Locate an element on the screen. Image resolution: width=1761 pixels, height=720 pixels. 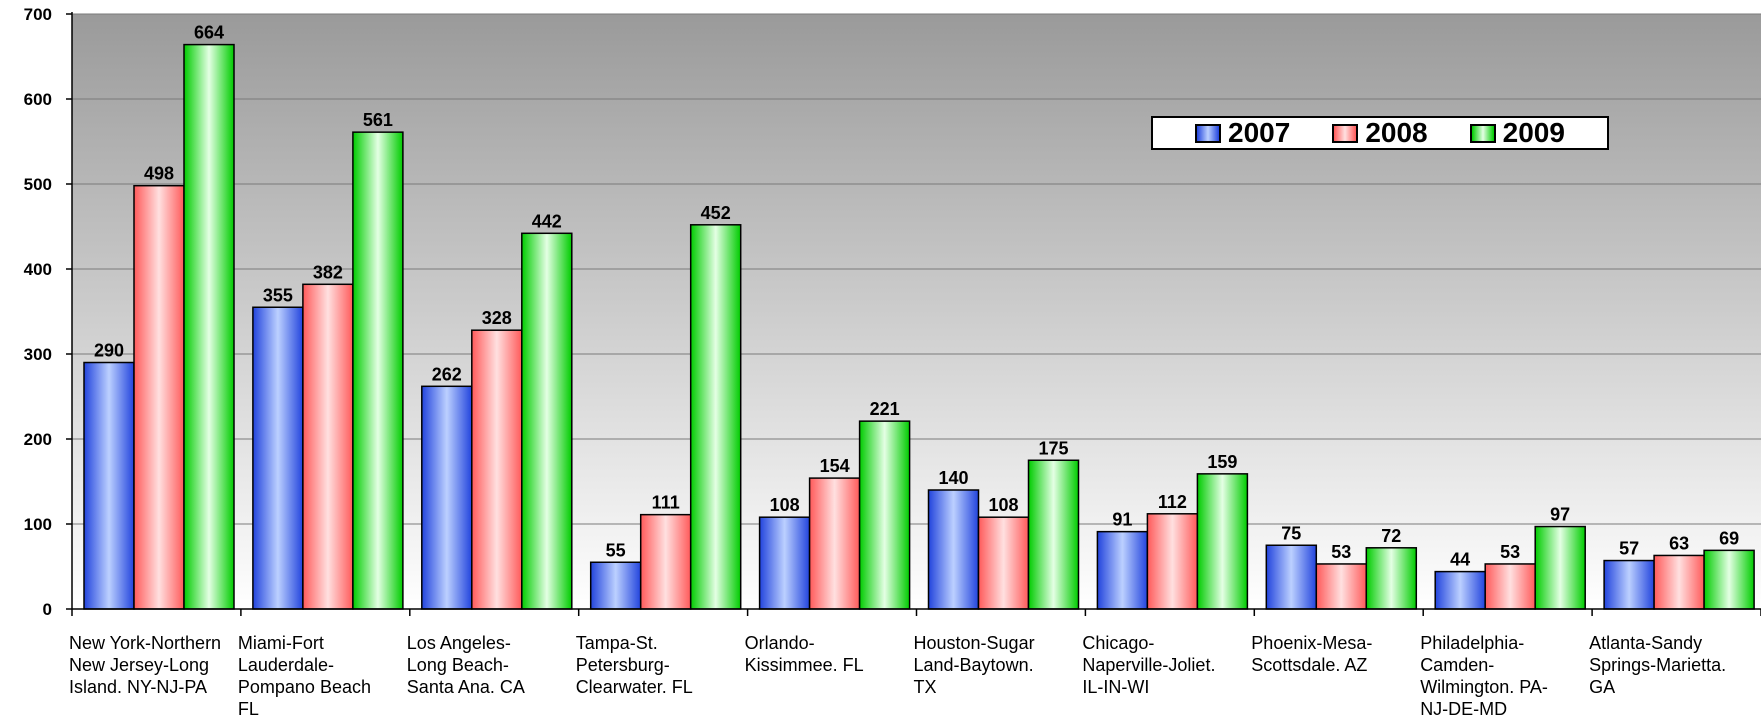
x-tick-label: Miami-Fort Lauderdale- Pompano Beach FL is located at coordinates (318, 676).